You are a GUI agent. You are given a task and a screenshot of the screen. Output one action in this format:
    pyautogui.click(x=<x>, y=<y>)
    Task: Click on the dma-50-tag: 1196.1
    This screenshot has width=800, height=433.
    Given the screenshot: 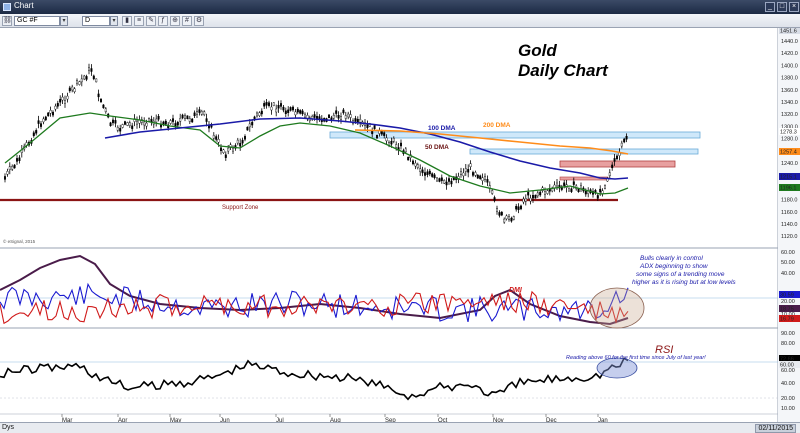 What is the action you would take?
    pyautogui.click(x=788, y=189)
    